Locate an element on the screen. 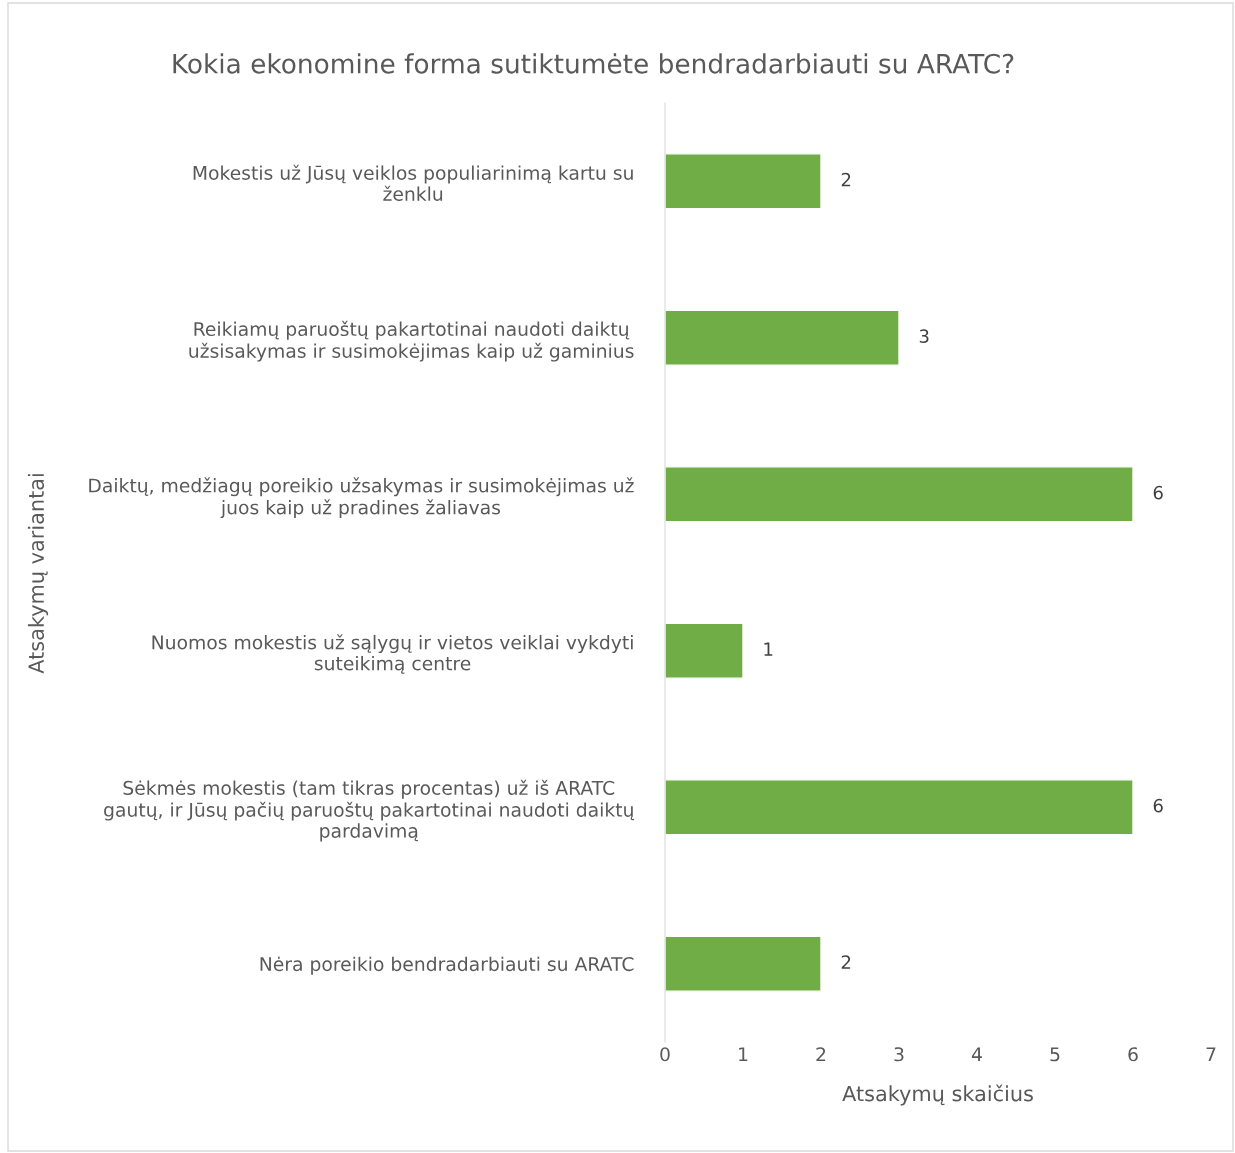  y-tick-label: Daiktų, medžiagų poreikio užsakymas ir susimokėjimas už juos kaip už pradines žaliavas is located at coordinates (361, 498).